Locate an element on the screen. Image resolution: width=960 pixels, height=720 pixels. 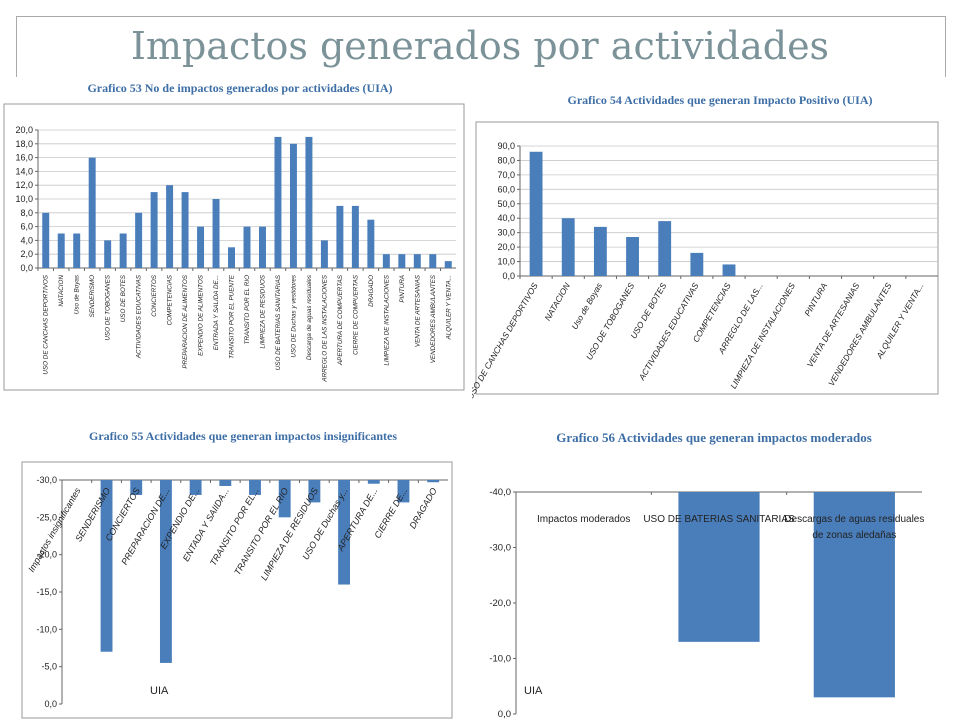
y-tick-label: 70,0 is located at coordinates (506, 175).